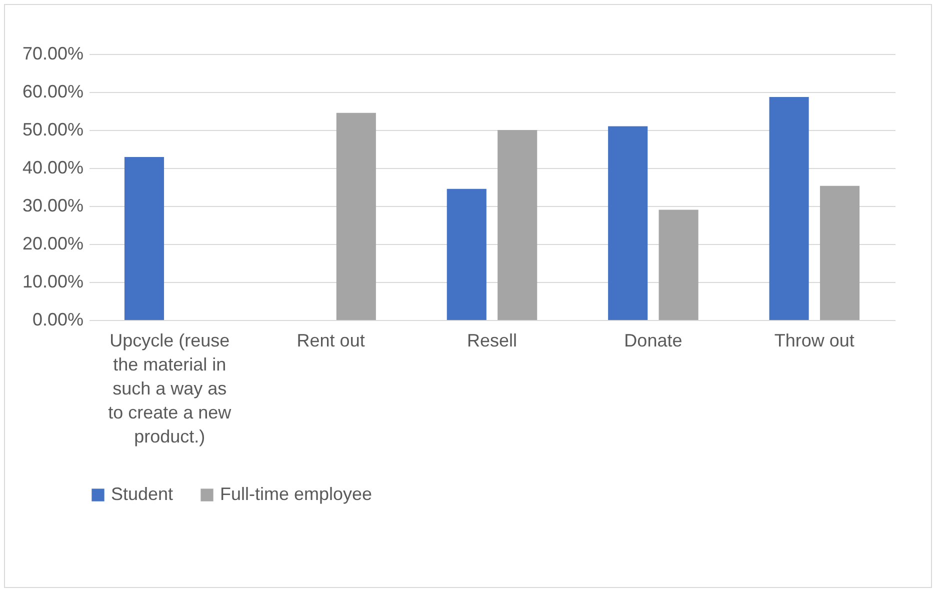  I want to click on y-tick-label: 70.00%, so click(53, 54).